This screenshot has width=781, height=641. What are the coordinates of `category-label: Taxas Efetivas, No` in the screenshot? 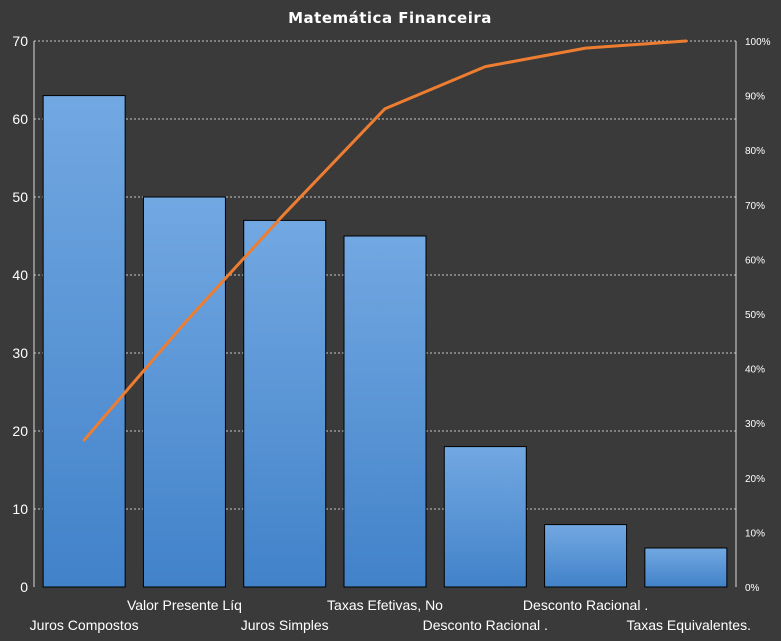 It's located at (385, 605).